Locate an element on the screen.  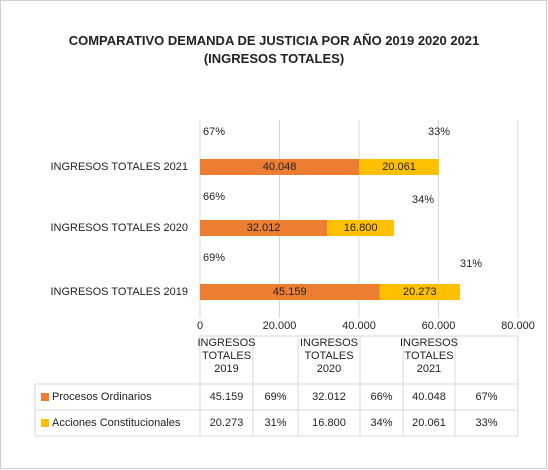
table-percent: 67% is located at coordinates (486, 397).